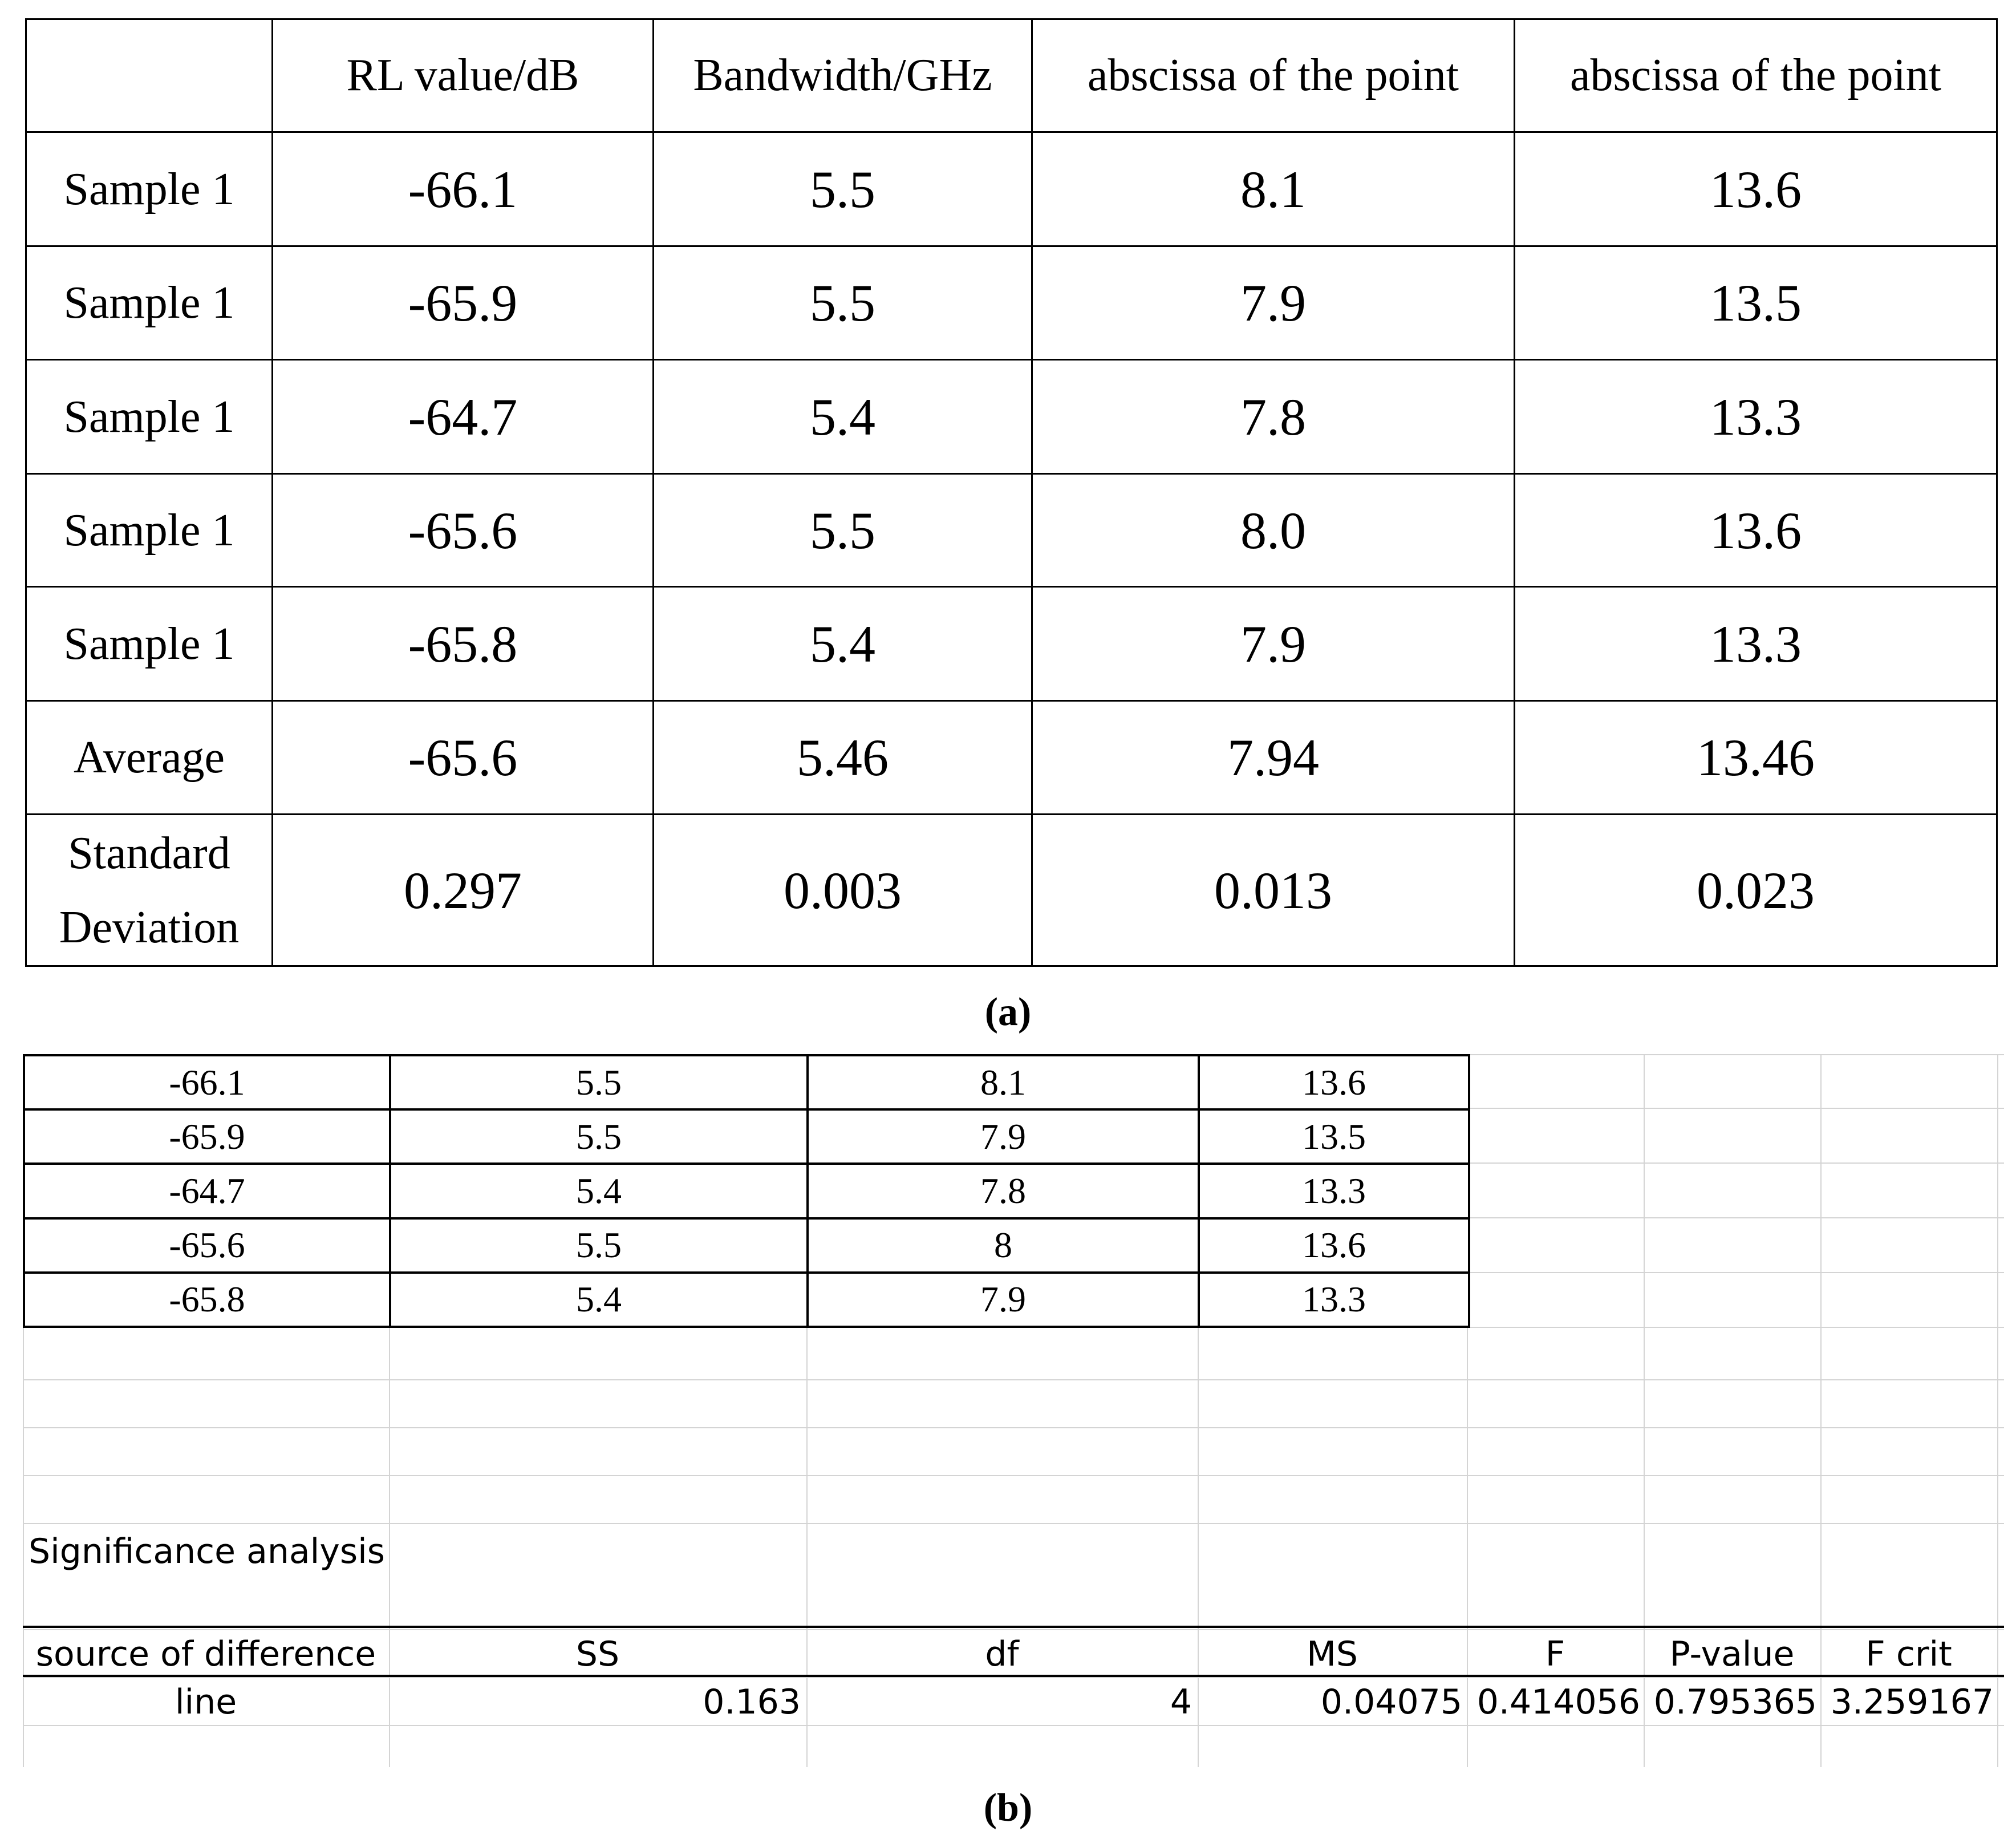 This screenshot has width=2016, height=1839. I want to click on row-label-line: Standard, so click(149, 853).